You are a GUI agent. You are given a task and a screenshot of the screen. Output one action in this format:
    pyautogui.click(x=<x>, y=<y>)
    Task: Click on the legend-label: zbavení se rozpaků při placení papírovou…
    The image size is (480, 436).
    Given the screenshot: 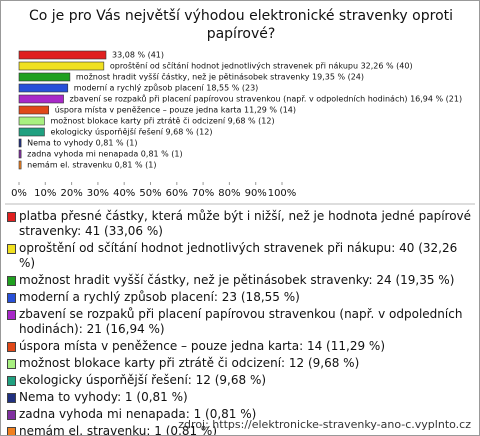 What is the action you would take?
    pyautogui.click(x=241, y=321)
    